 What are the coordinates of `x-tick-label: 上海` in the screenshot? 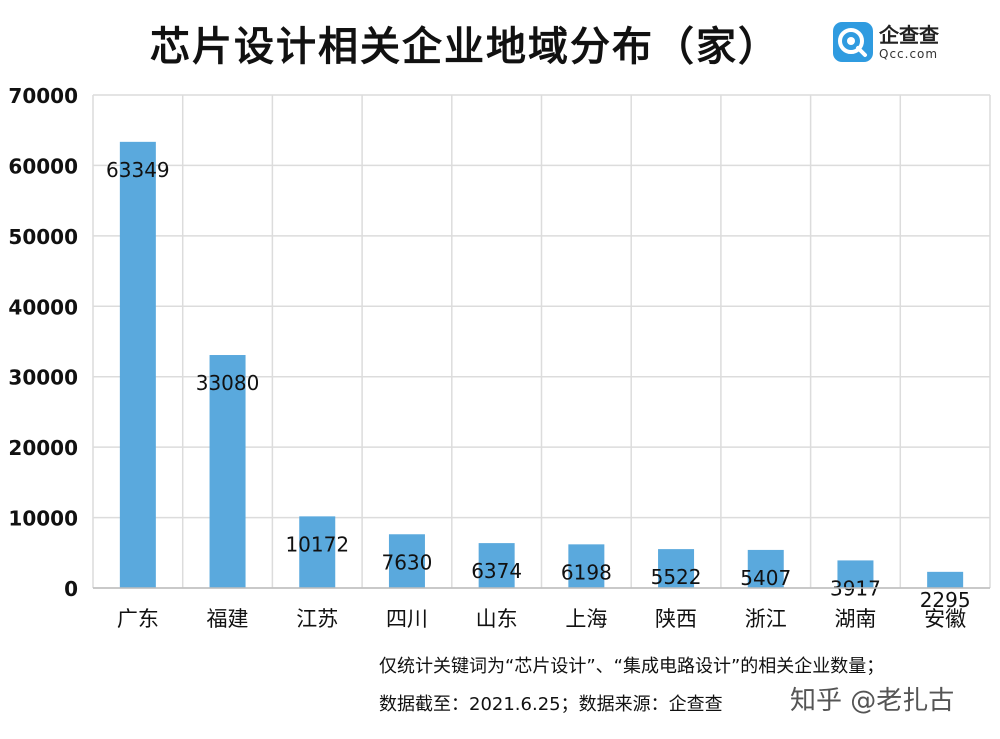 It's located at (586, 619).